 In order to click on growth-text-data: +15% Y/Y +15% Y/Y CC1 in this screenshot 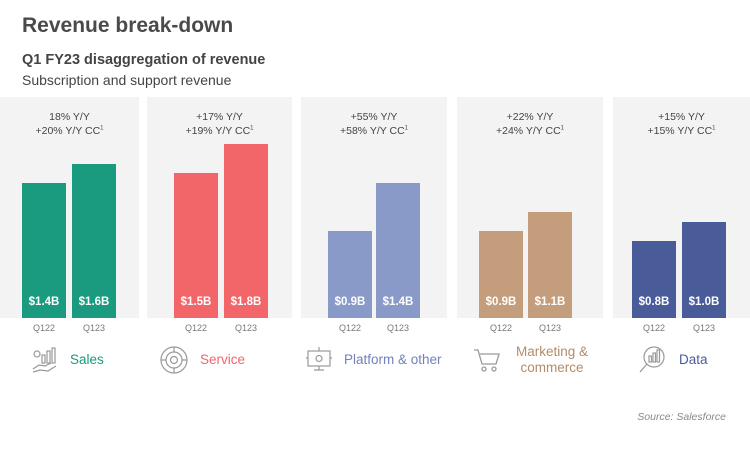, I will do `click(681, 124)`.